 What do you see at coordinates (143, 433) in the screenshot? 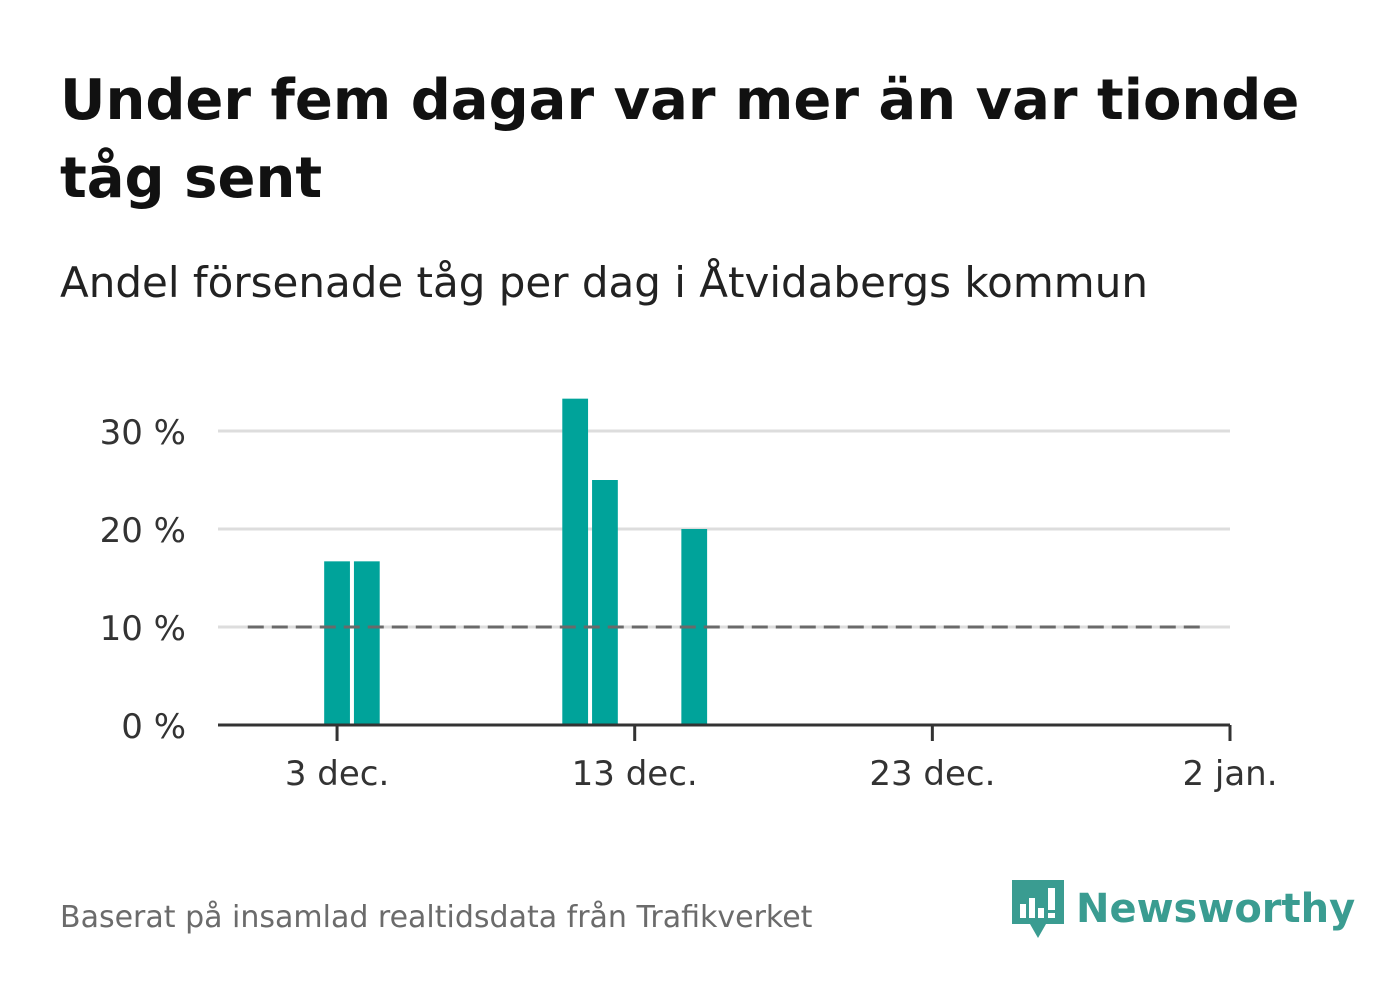
I see `y-tick-label: 30 %` at bounding box center [143, 433].